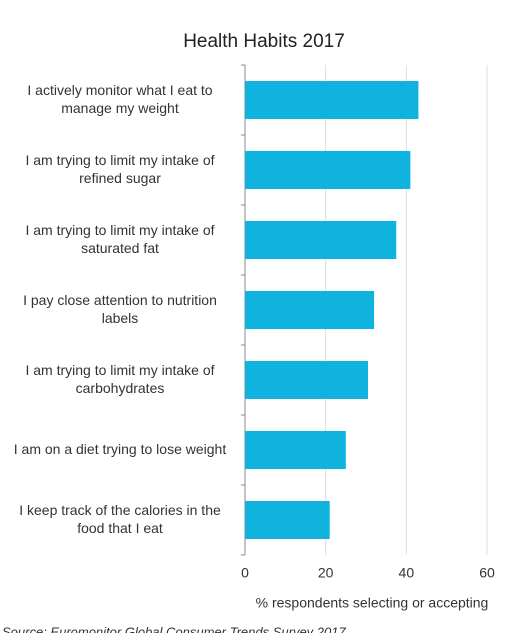  I want to click on label-line: refined sugar, so click(120, 178).